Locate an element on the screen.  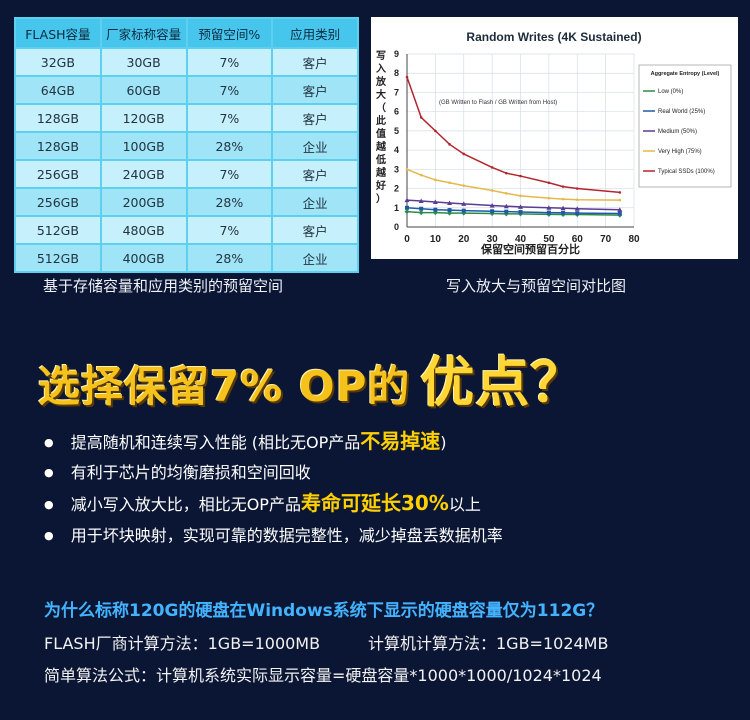
benefit-highlight: 寿命可延长30% is located at coordinates (374, 503).